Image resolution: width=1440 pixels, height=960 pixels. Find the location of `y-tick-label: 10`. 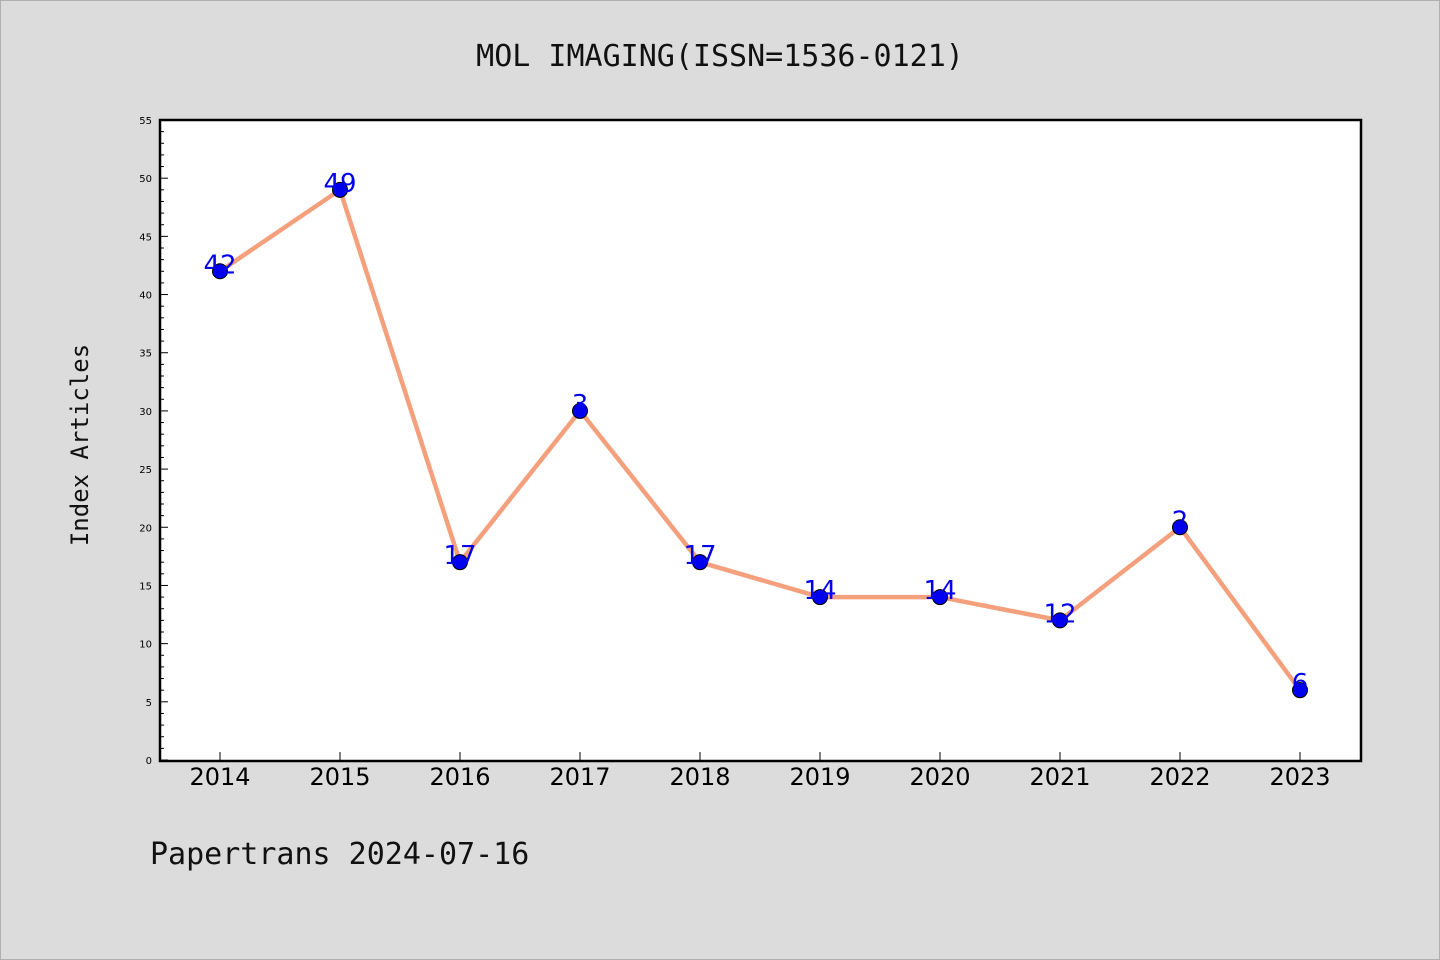

y-tick-label: 10 is located at coordinates (145, 645).